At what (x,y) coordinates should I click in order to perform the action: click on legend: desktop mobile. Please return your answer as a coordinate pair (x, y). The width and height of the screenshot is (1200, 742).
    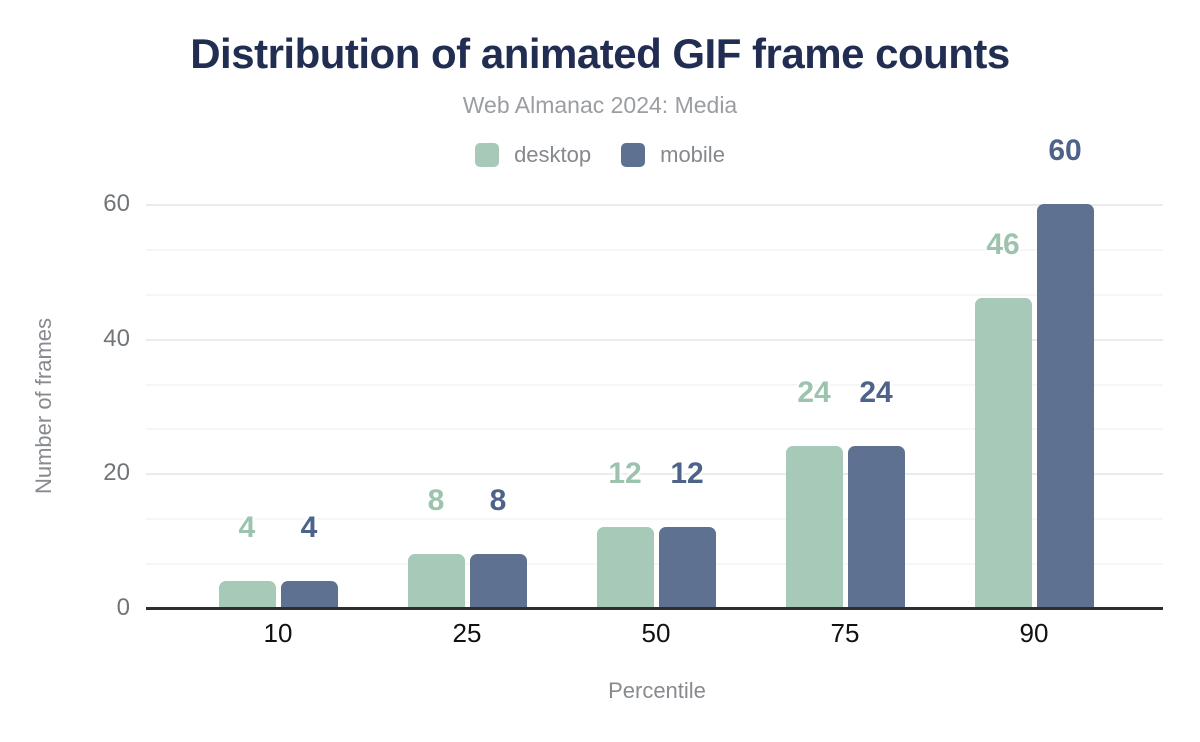
    Looking at the image, I should click on (600, 155).